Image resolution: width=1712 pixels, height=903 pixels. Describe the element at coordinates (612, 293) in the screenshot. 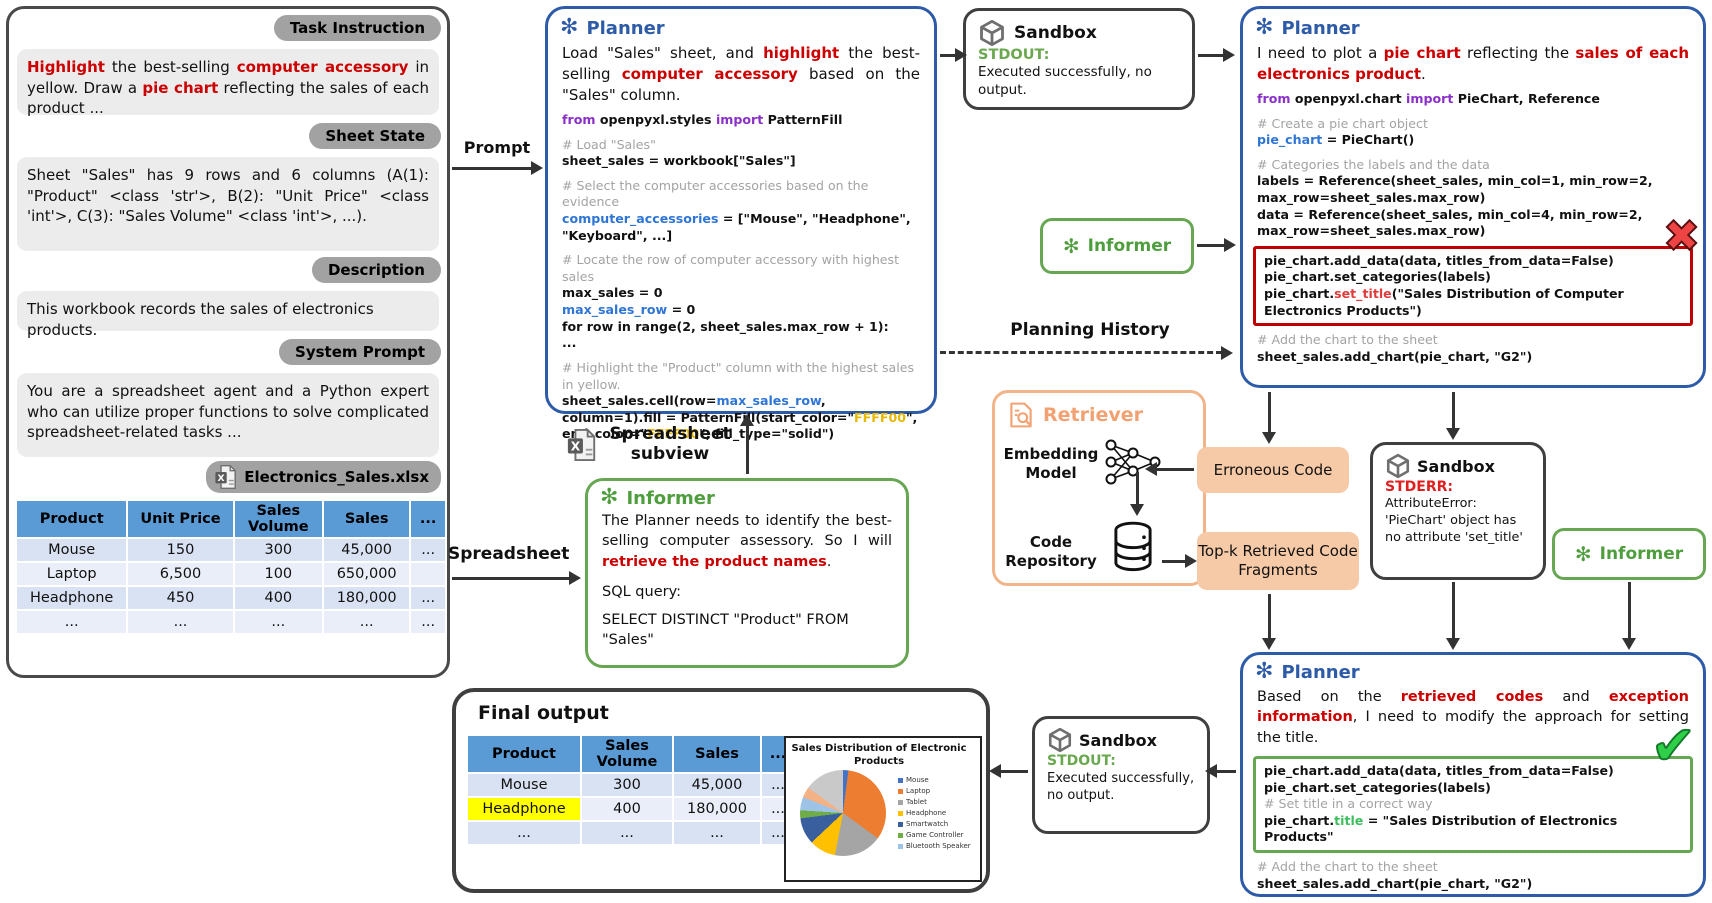

I see `code-line: max_sales = 0` at that location.